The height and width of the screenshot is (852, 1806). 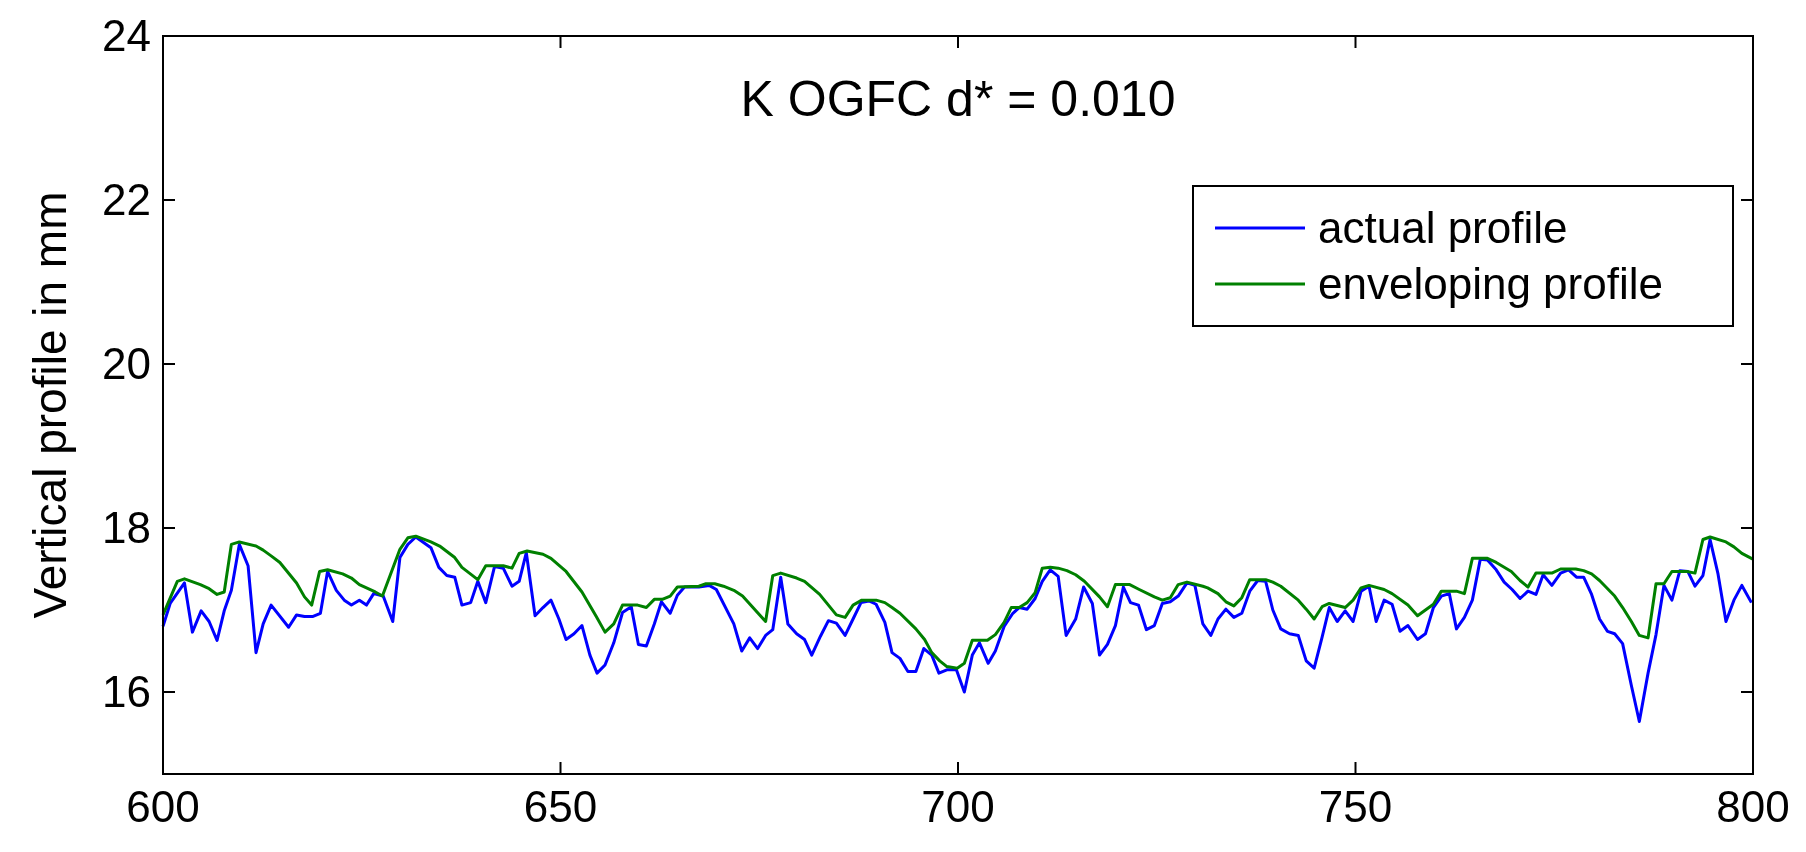 What do you see at coordinates (958, 602) in the screenshot?
I see `line-series` at bounding box center [958, 602].